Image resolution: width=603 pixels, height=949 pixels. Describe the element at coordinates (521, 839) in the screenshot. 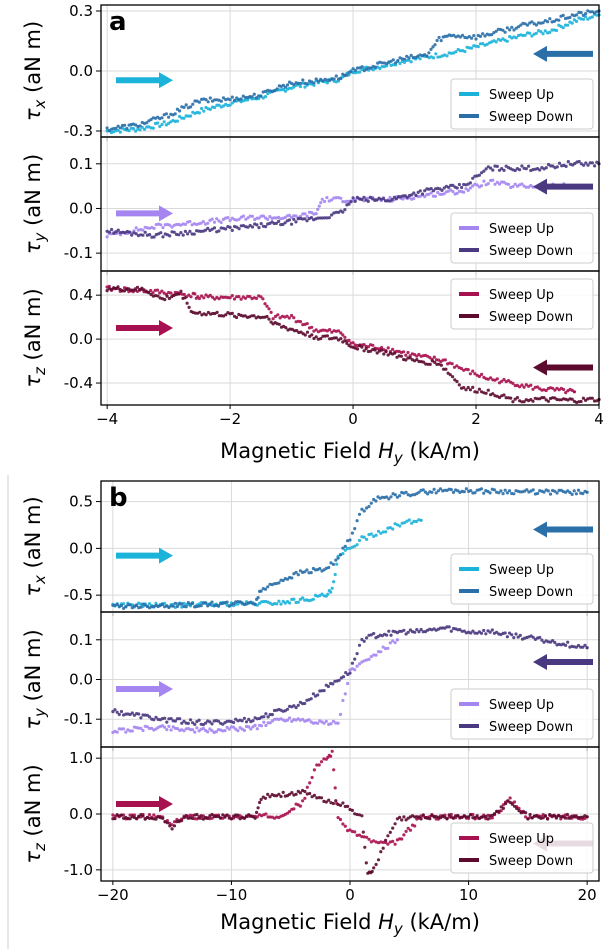

I see `legend-label: Sweep Up` at that location.